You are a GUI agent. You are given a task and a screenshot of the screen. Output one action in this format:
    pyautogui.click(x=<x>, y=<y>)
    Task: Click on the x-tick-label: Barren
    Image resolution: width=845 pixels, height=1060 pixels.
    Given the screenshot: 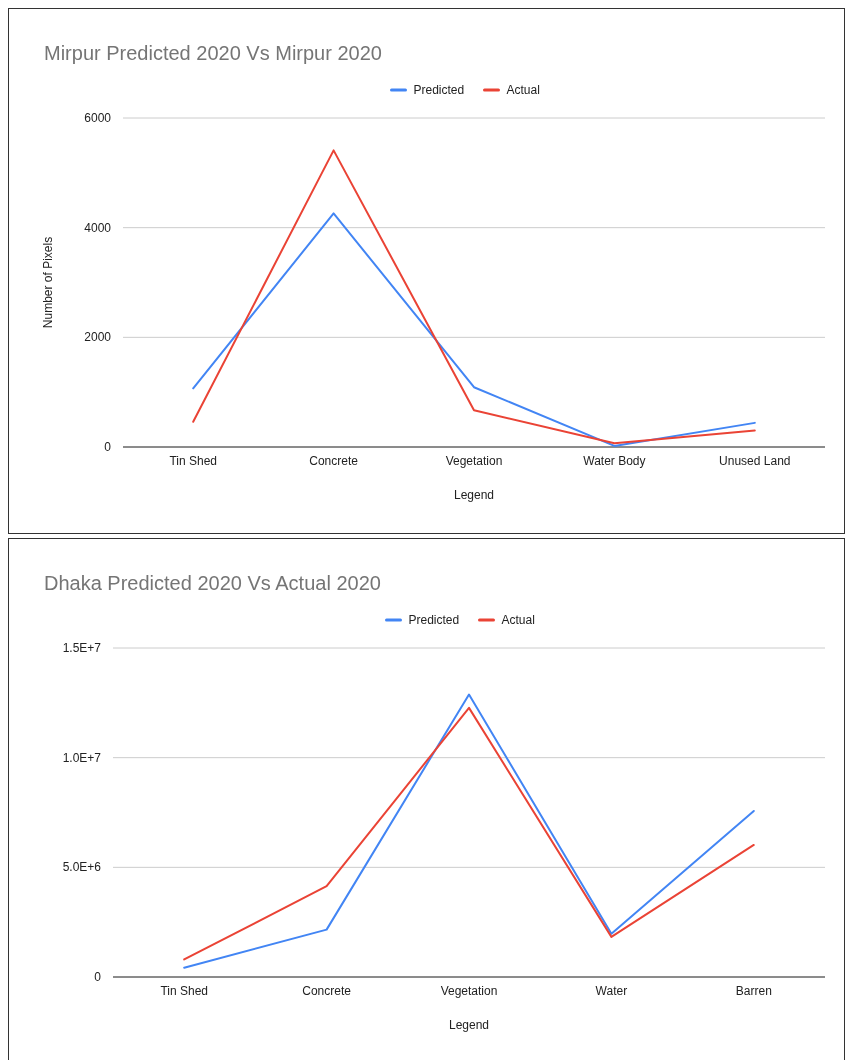 What is the action you would take?
    pyautogui.click(x=753, y=991)
    